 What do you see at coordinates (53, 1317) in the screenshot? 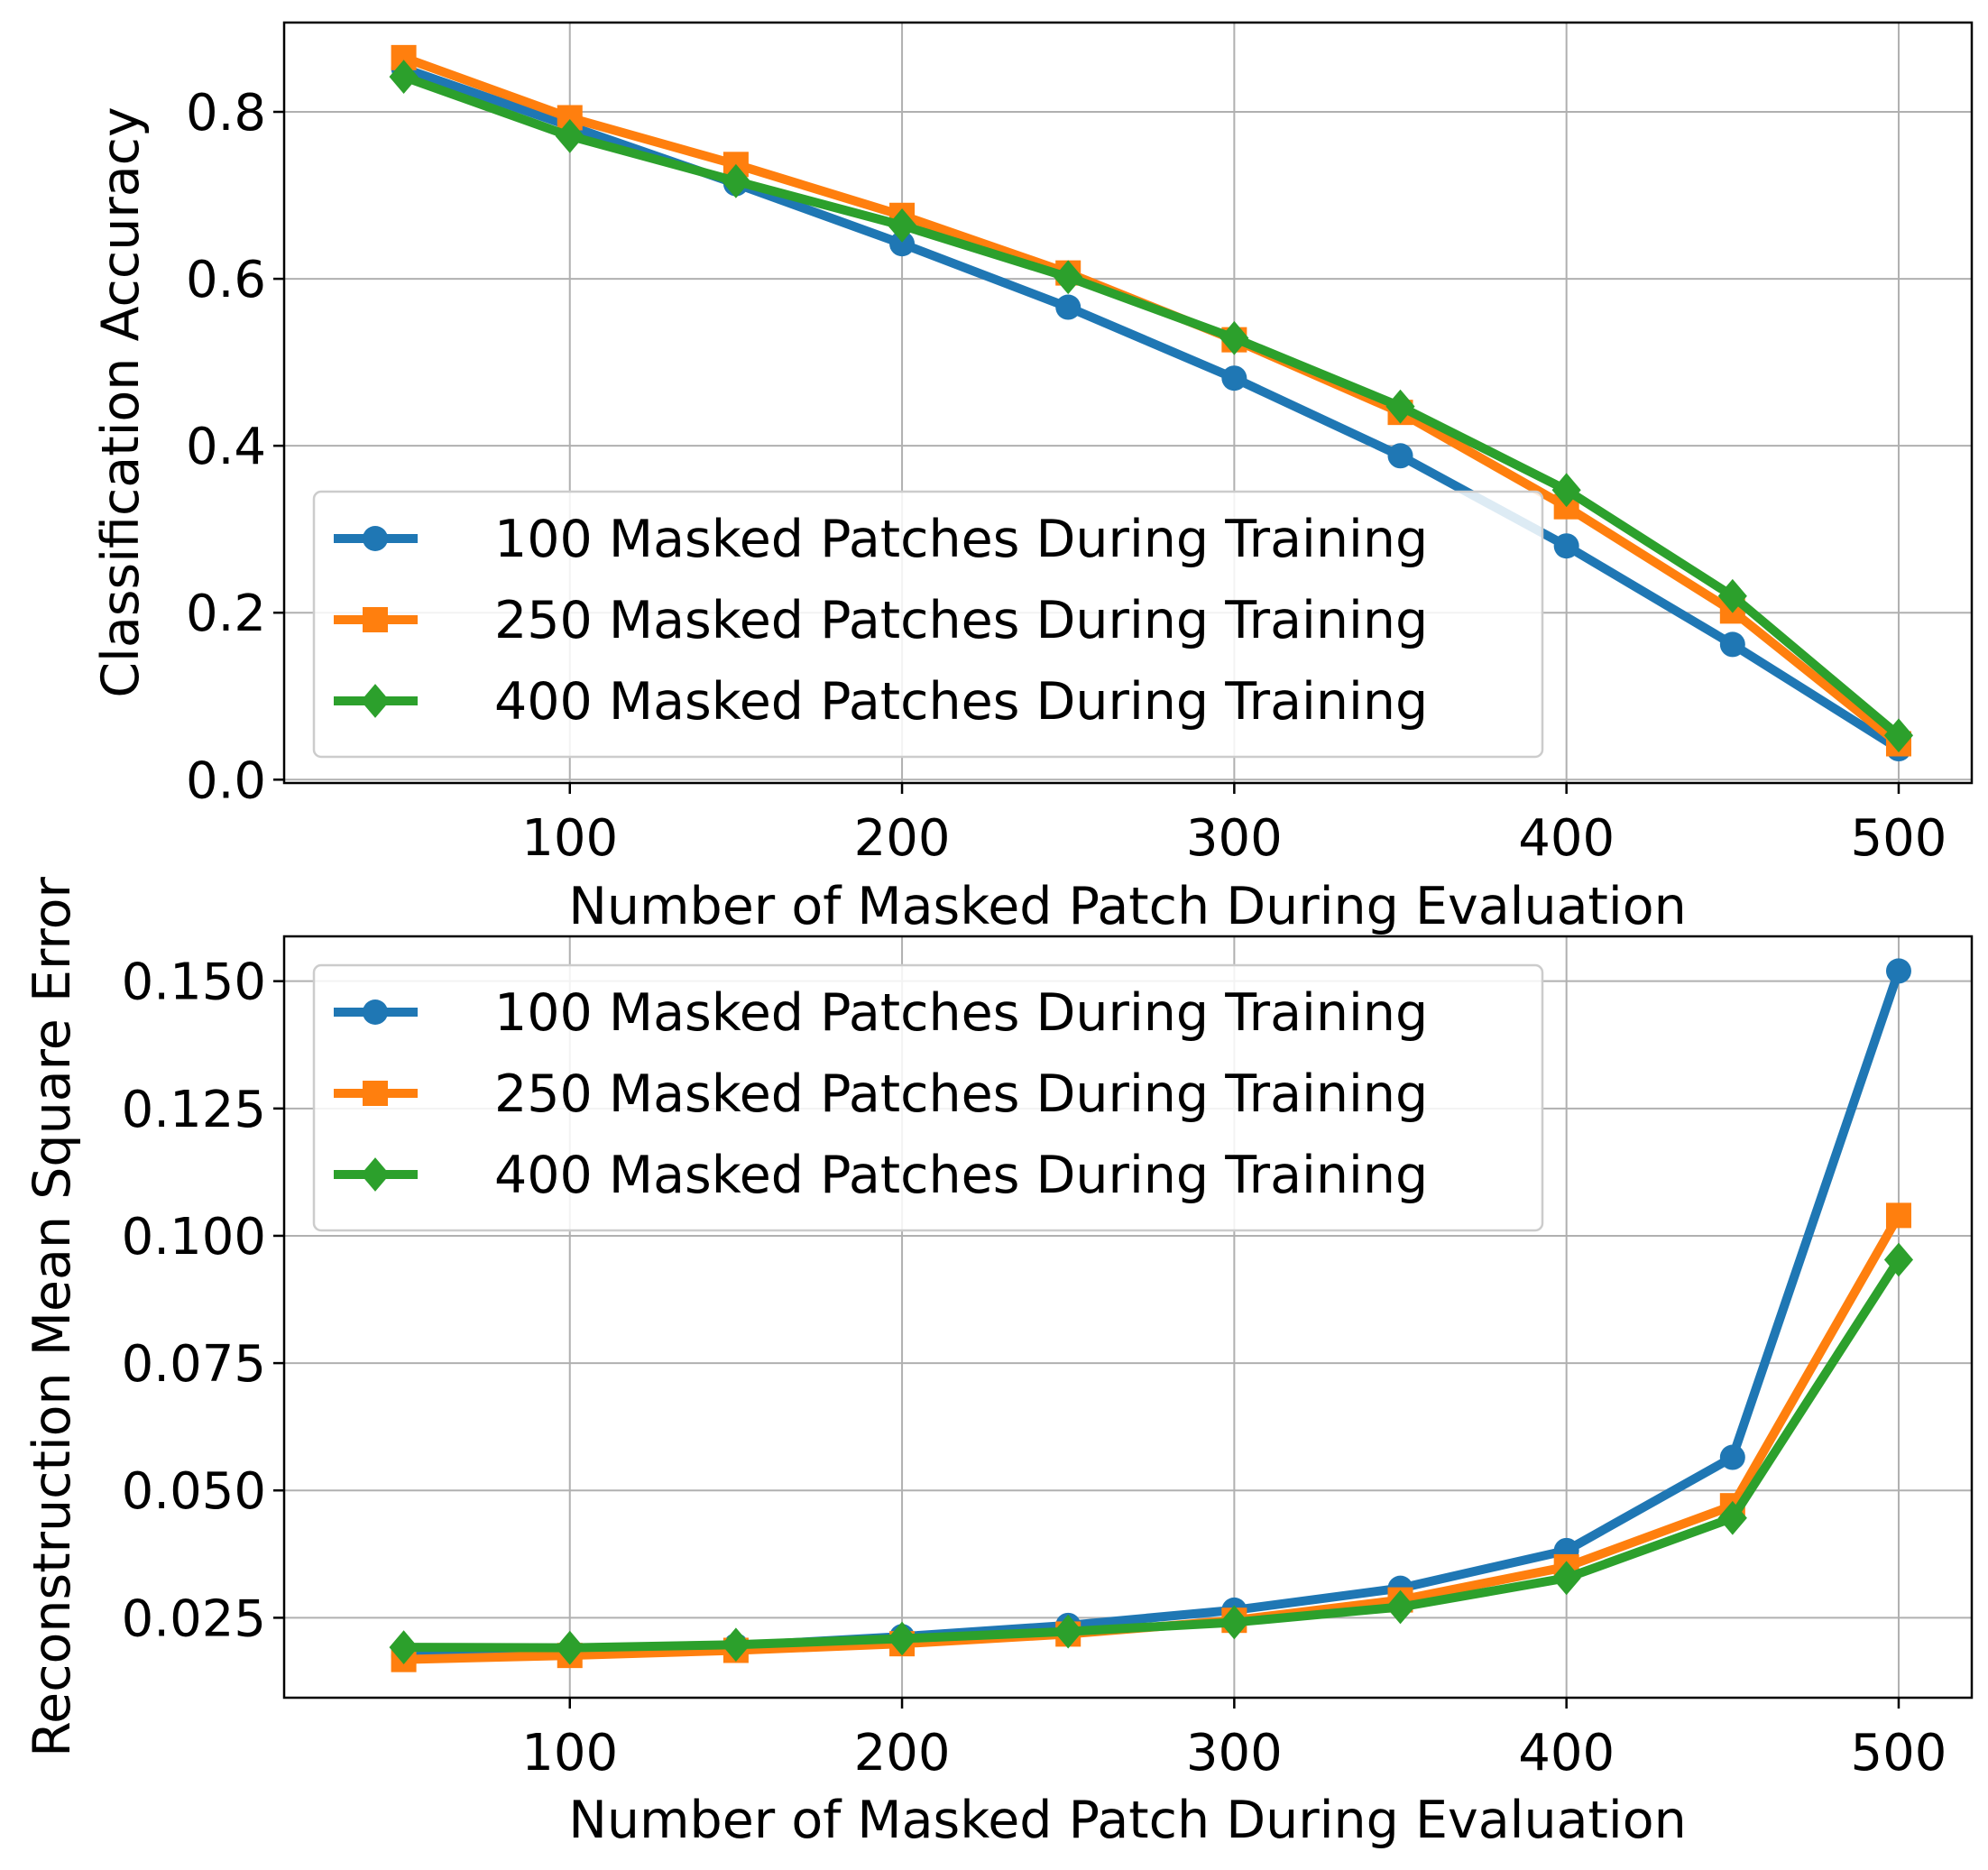
I see `mse-y-axis-label: Reconstruction Mean Square Error` at bounding box center [53, 1317].